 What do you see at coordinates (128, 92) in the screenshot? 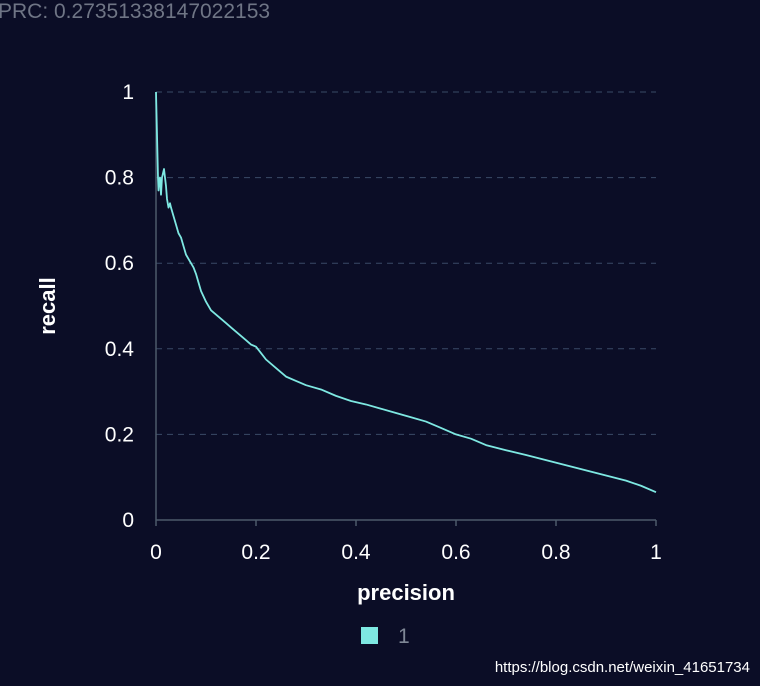
I see `y-tick-label-5: 1` at bounding box center [128, 92].